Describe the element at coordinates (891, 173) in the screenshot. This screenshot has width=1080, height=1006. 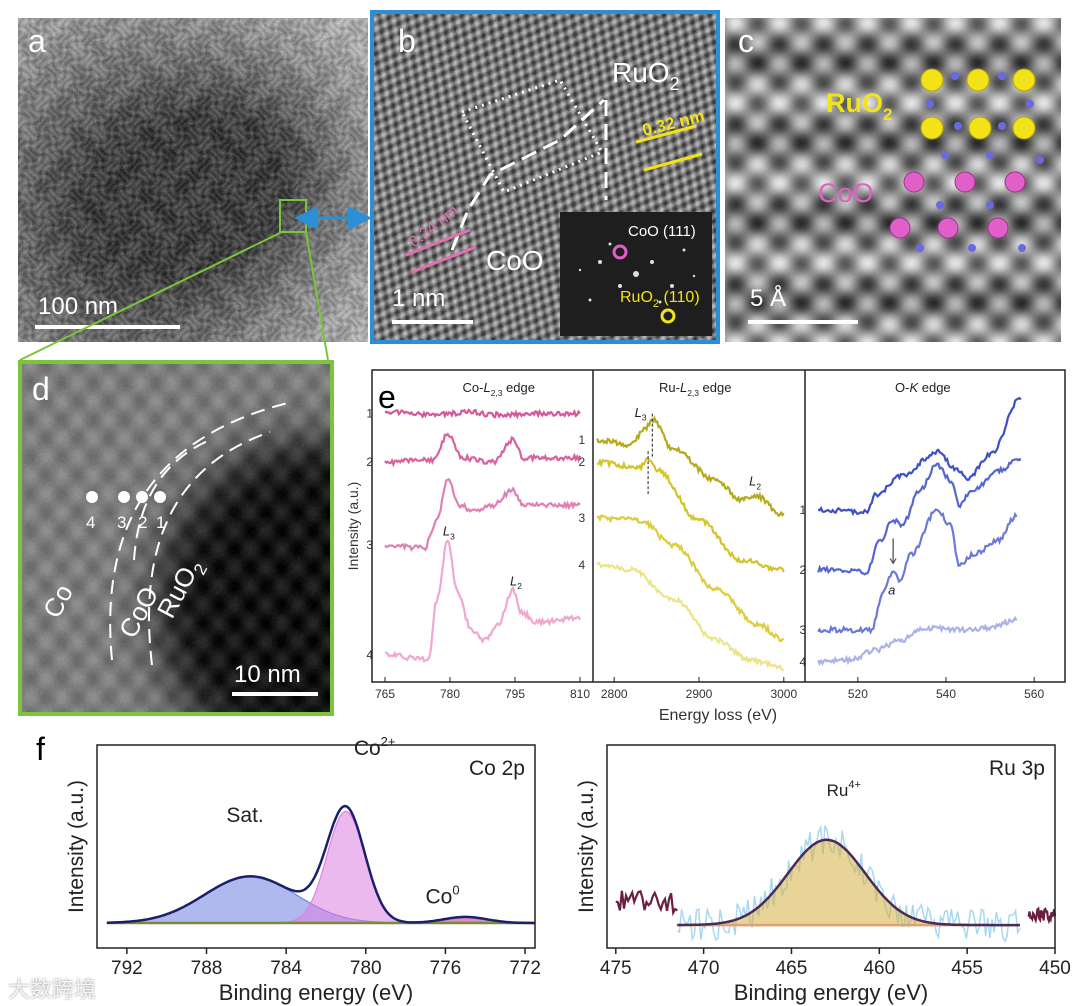
I see `panel-c: c RuO2 CoO 5 Å` at that location.